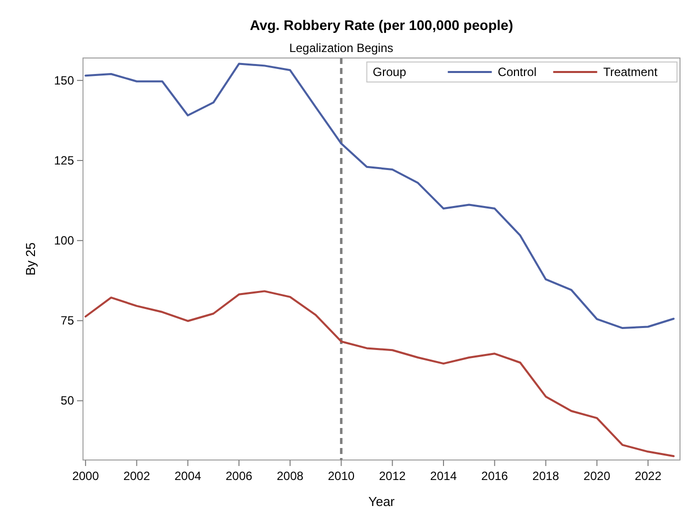  What do you see at coordinates (382, 25) in the screenshot?
I see `chart-title: Avg. Robbery Rate (per 100,000 people)` at bounding box center [382, 25].